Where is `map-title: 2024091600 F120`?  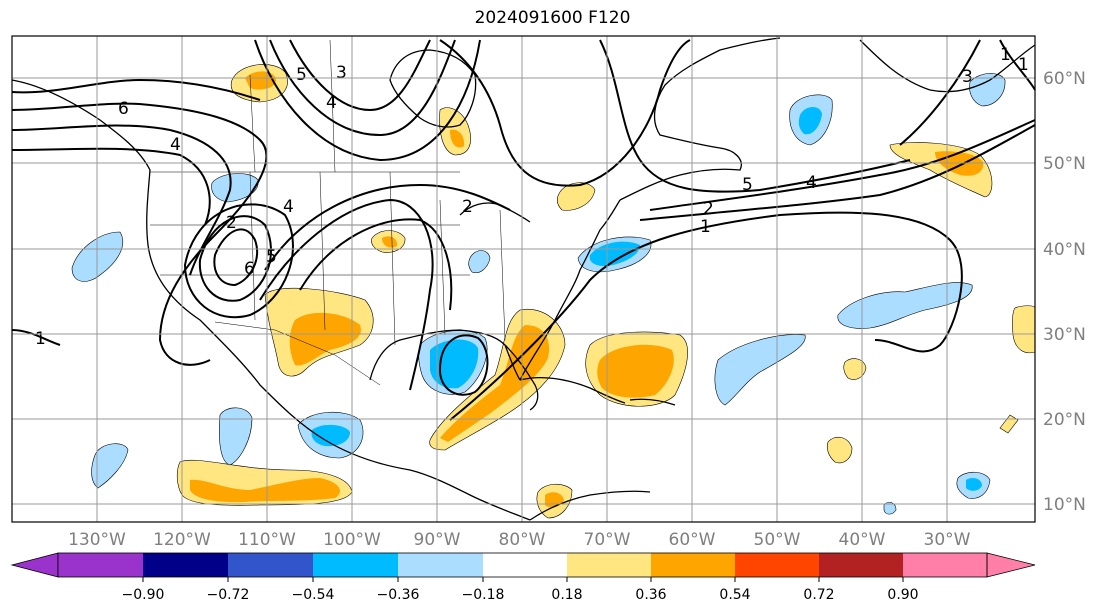 map-title: 2024091600 F120 is located at coordinates (552, 18).